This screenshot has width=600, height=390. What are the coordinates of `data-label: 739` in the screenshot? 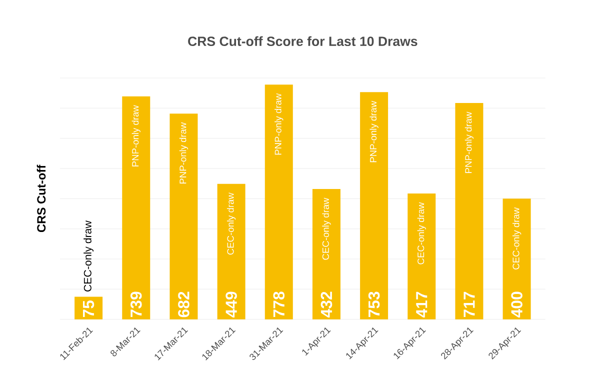 It's located at (136, 305).